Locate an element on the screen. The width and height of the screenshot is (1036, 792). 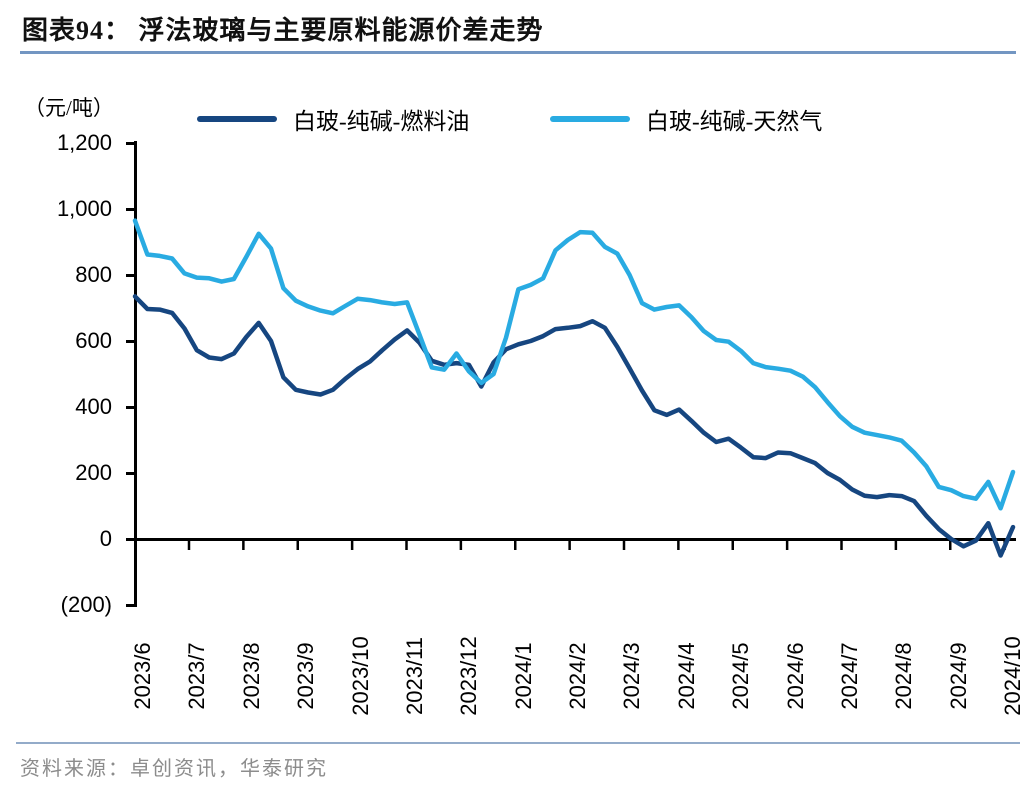
legend-label-fuel-oil: 白玻-纯碱-燃料油 is located at coordinates (381, 121).